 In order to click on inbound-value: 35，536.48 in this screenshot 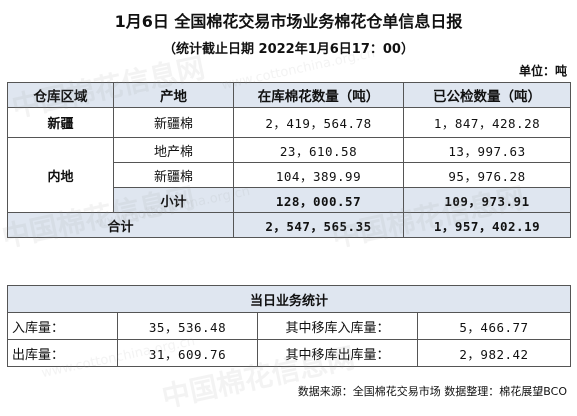, I will do `click(187, 326)`.